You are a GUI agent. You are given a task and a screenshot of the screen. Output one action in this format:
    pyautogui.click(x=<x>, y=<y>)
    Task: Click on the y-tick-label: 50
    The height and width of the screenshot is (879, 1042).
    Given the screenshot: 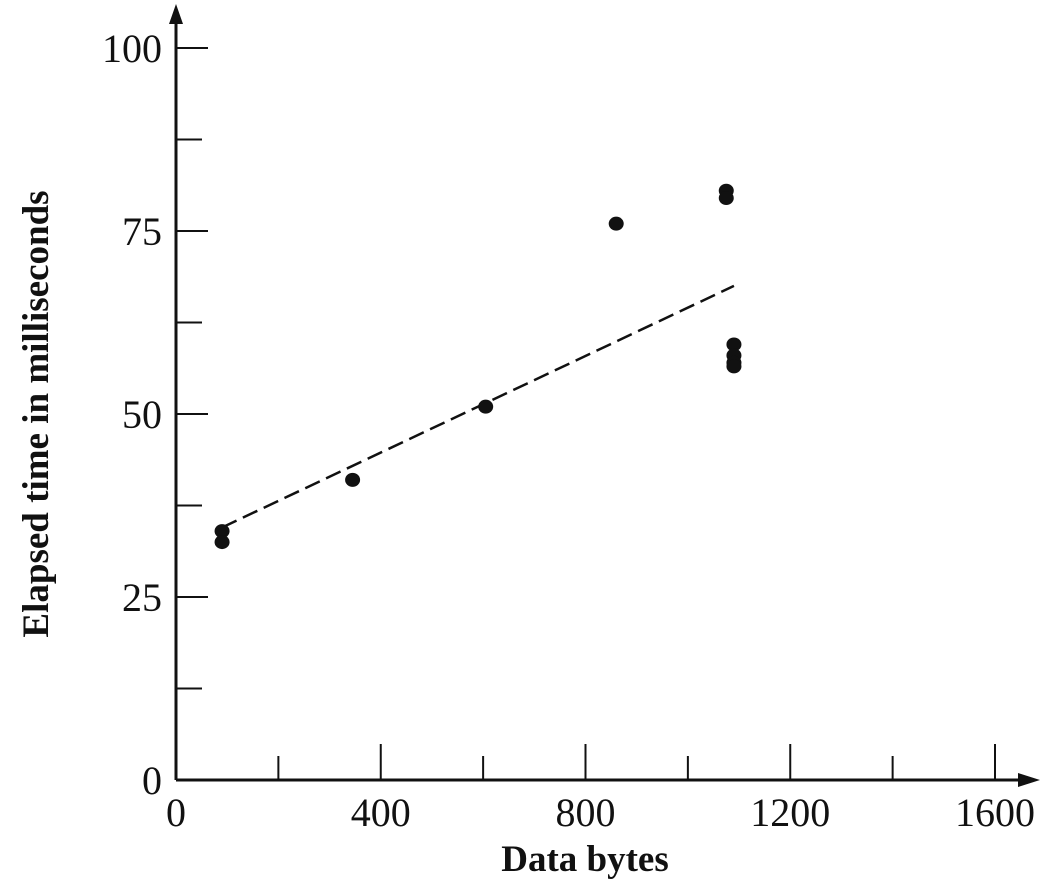 What is the action you would take?
    pyautogui.click(x=142, y=414)
    